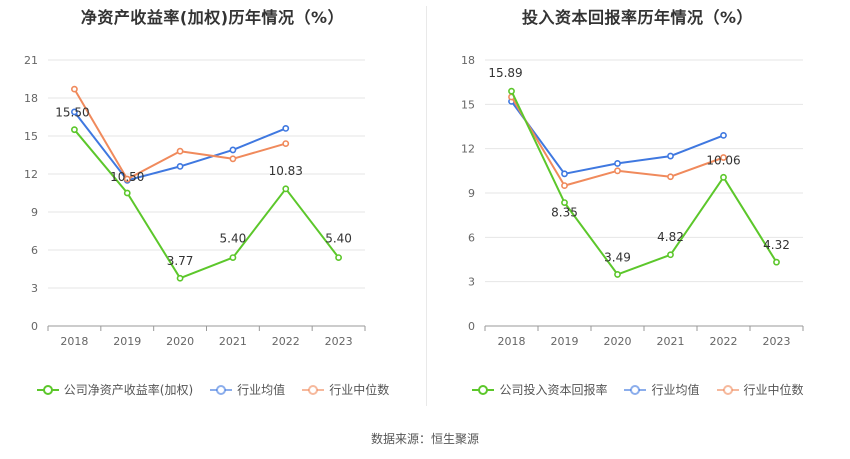  Describe the element at coordinates (505, 73) in the screenshot. I see `data-label: 15.89` at that location.